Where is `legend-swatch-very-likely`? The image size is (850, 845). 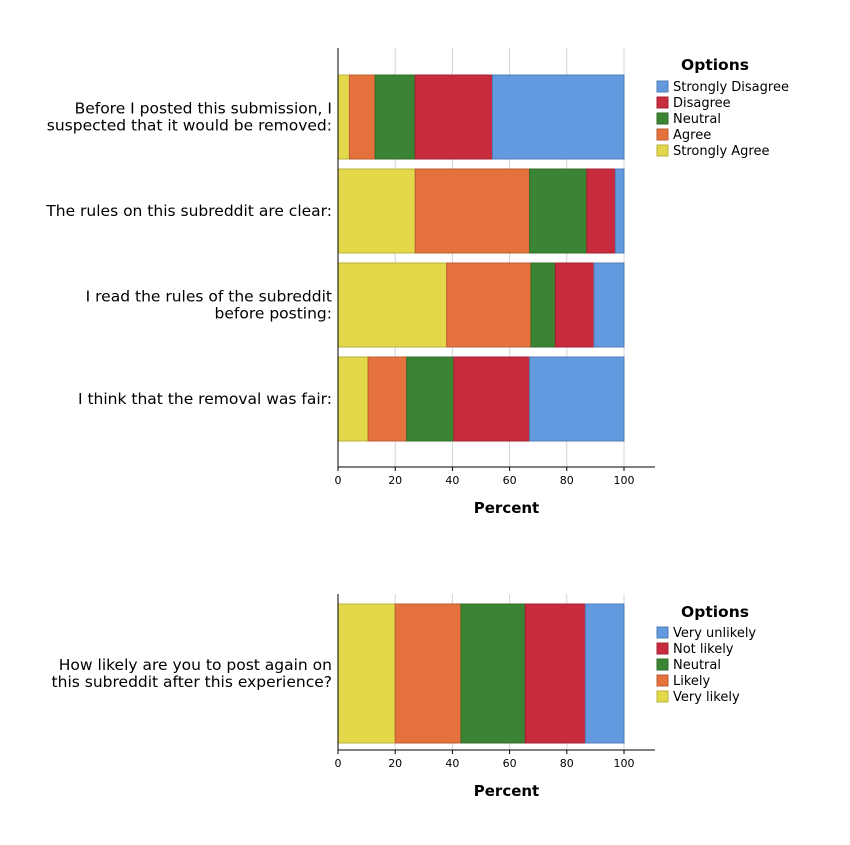 legend-swatch-very-likely is located at coordinates (662, 696).